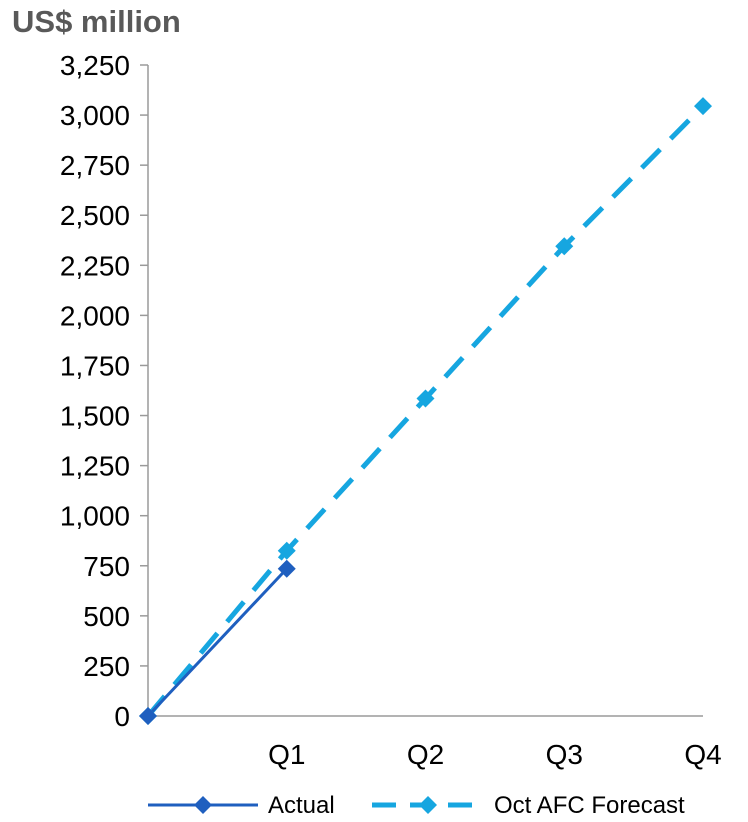 This screenshot has width=748, height=822. What do you see at coordinates (122, 716) in the screenshot?
I see `y-tick-label: 0` at bounding box center [122, 716].